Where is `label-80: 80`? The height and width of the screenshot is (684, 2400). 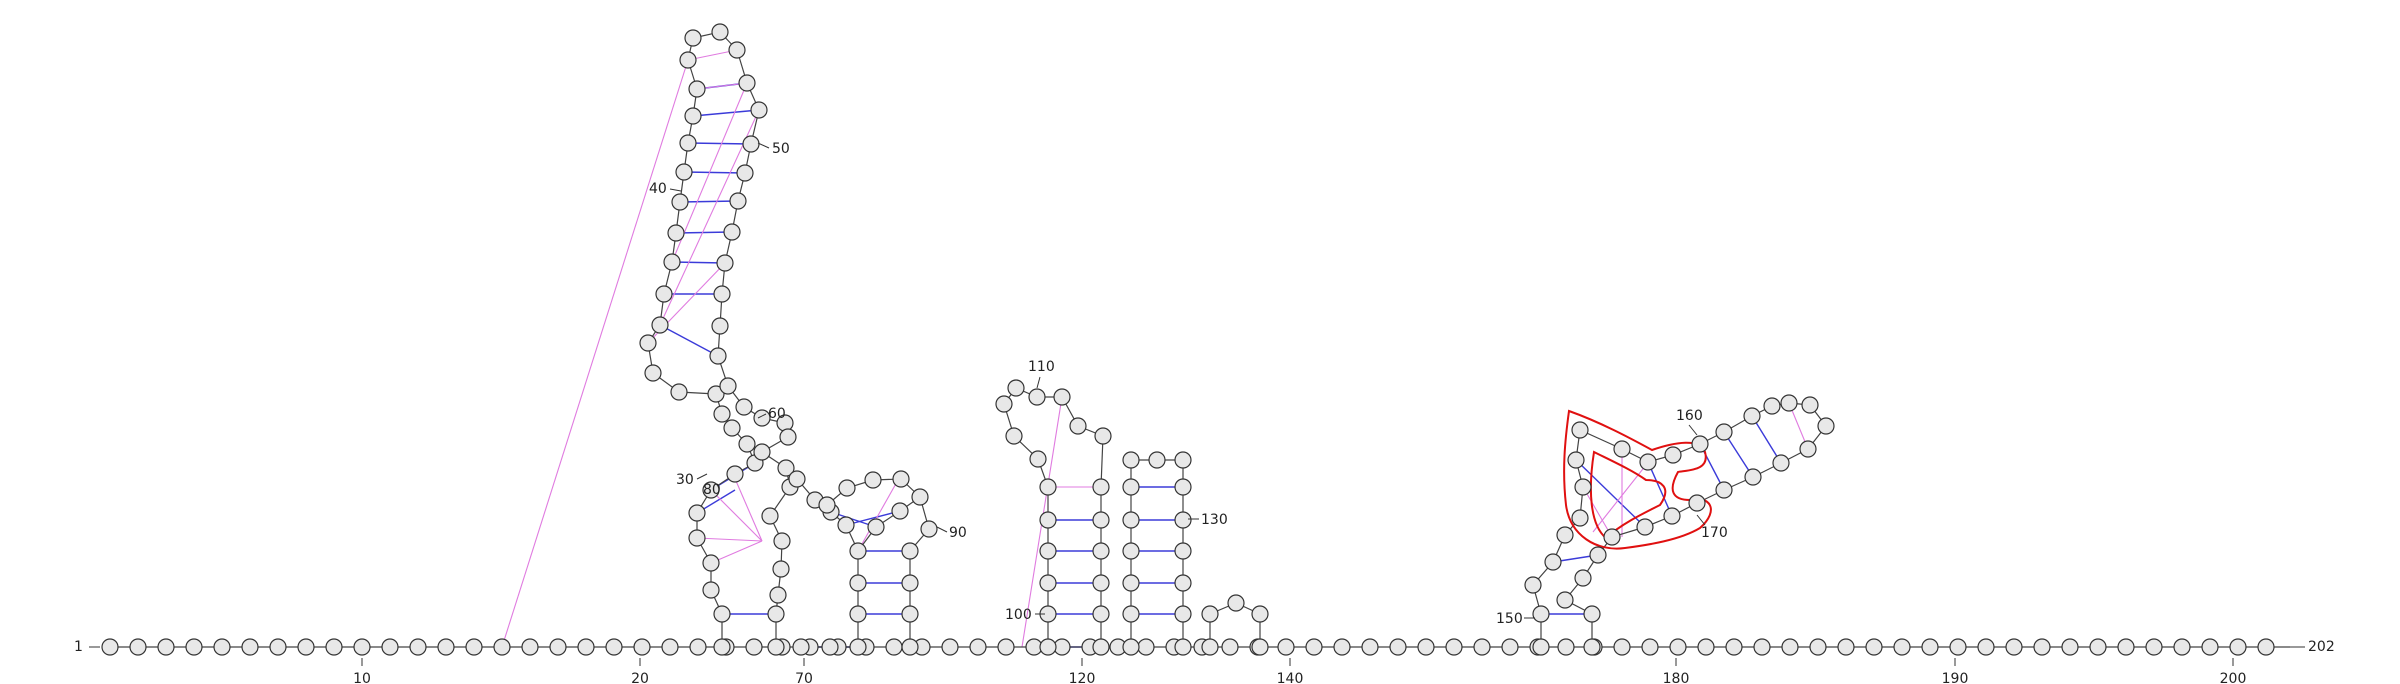 label-80: 80 is located at coordinates (712, 490).